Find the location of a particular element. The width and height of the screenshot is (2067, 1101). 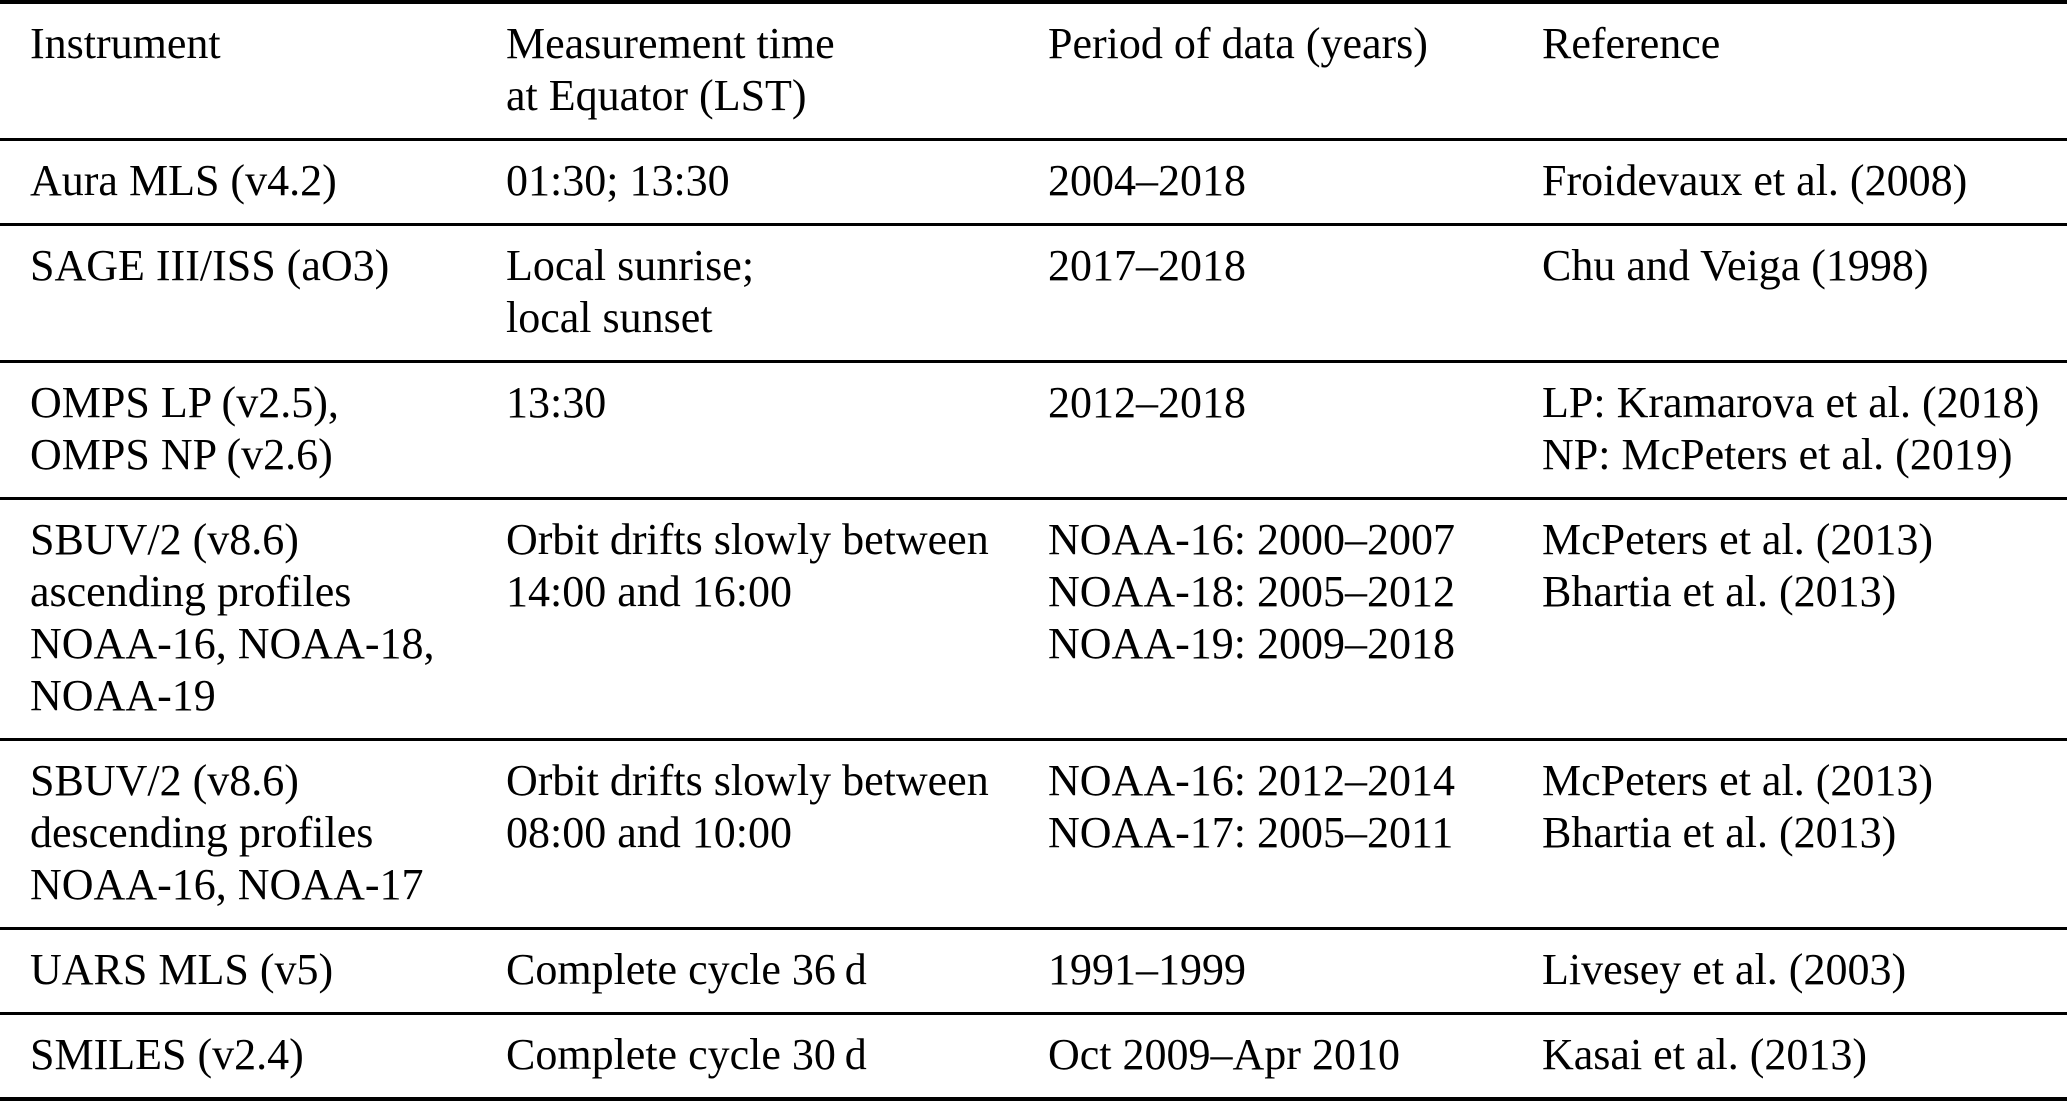

column-header-period: Period of data (years) is located at coordinates (1295, 71).